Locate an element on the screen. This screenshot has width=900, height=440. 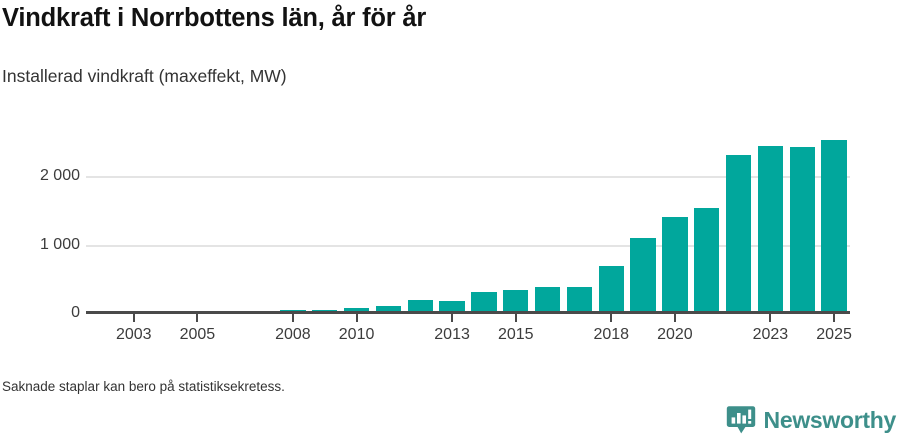
x-axis-tick-label: 2010 is located at coordinates (356, 334).